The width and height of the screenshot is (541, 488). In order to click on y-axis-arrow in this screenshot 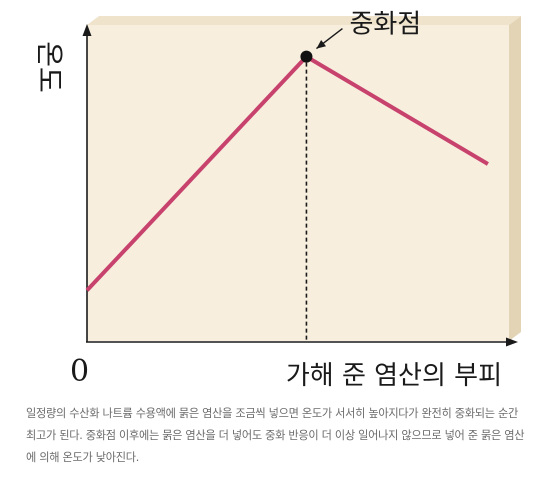, I will do `click(87, 30)`.